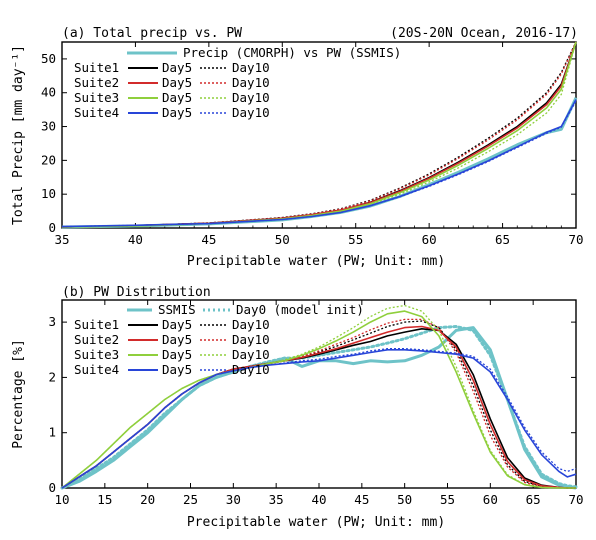 This screenshot has height=540, width=596. Describe the element at coordinates (52, 487) in the screenshot. I see `panel-b-y-tick-label: 0` at that location.